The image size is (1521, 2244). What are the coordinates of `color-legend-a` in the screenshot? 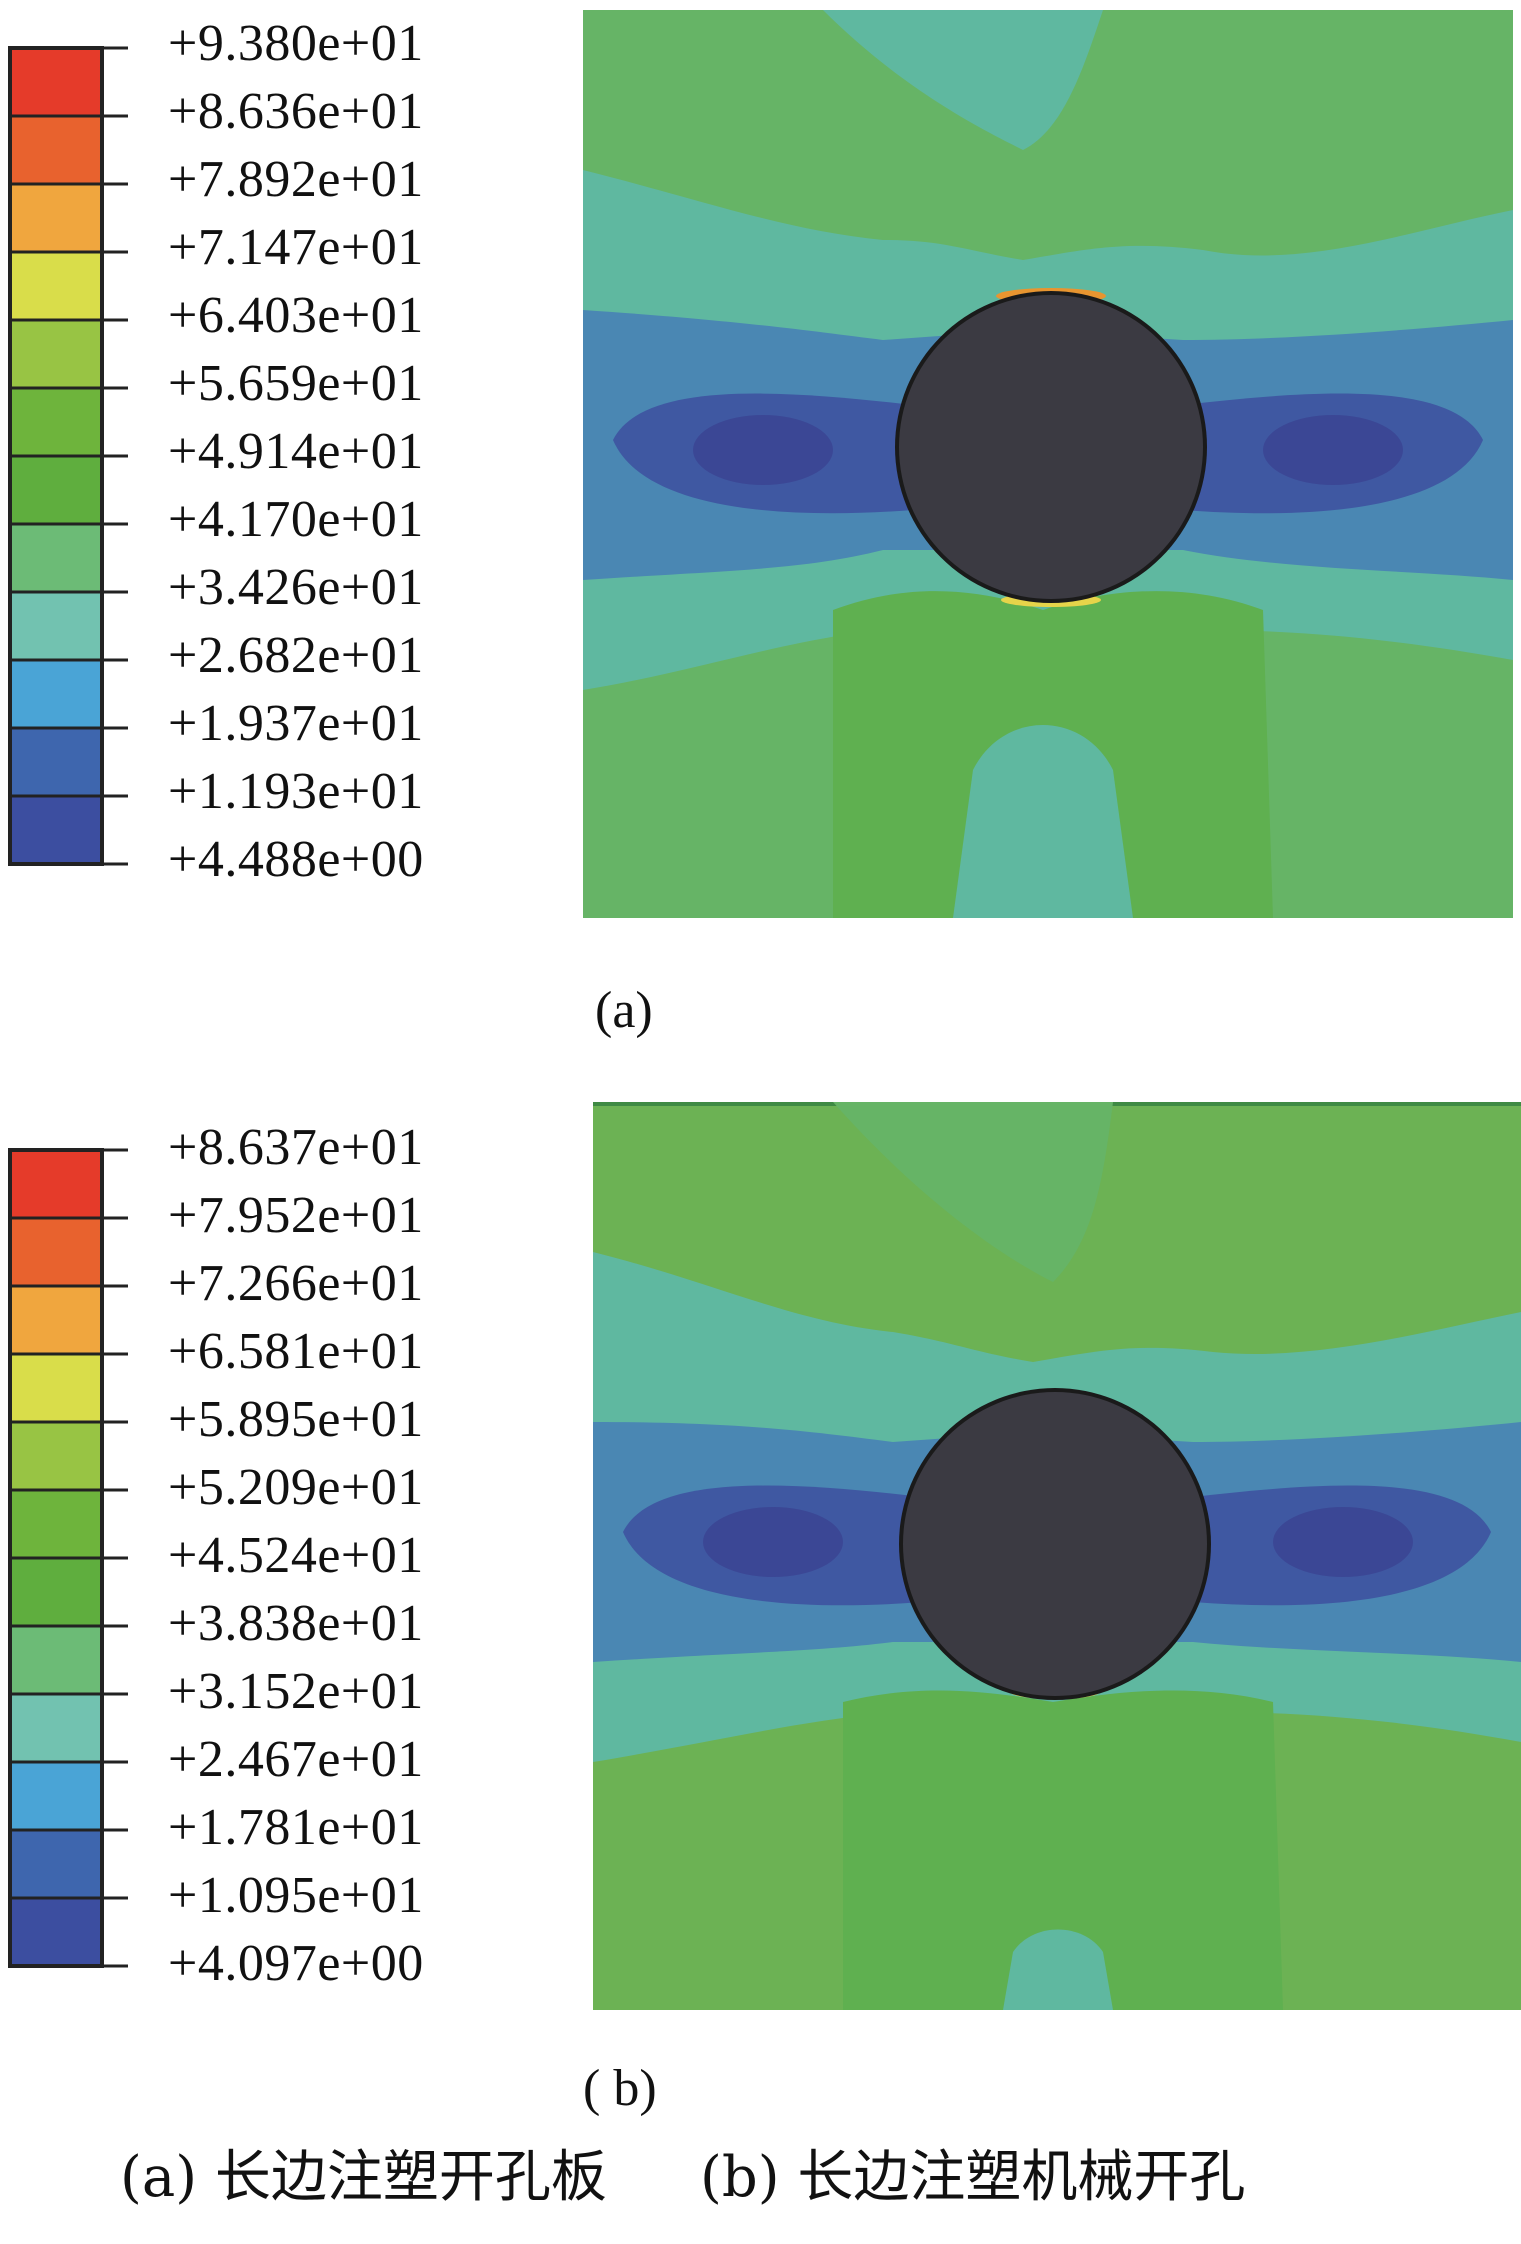 It's located at (68, 456).